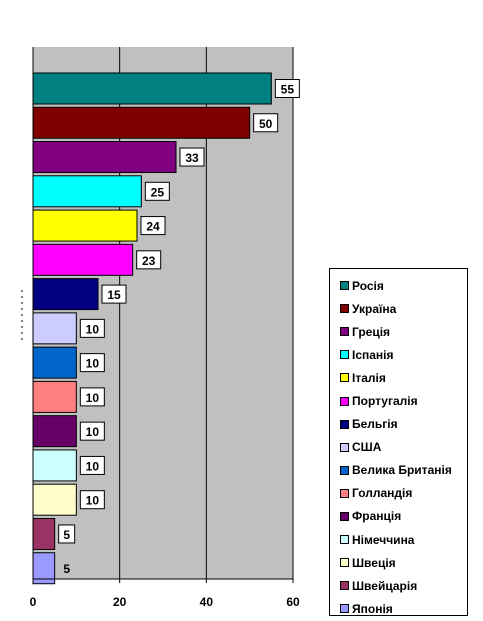  What do you see at coordinates (368, 285) in the screenshot?
I see `legend-label: Росія` at bounding box center [368, 285].